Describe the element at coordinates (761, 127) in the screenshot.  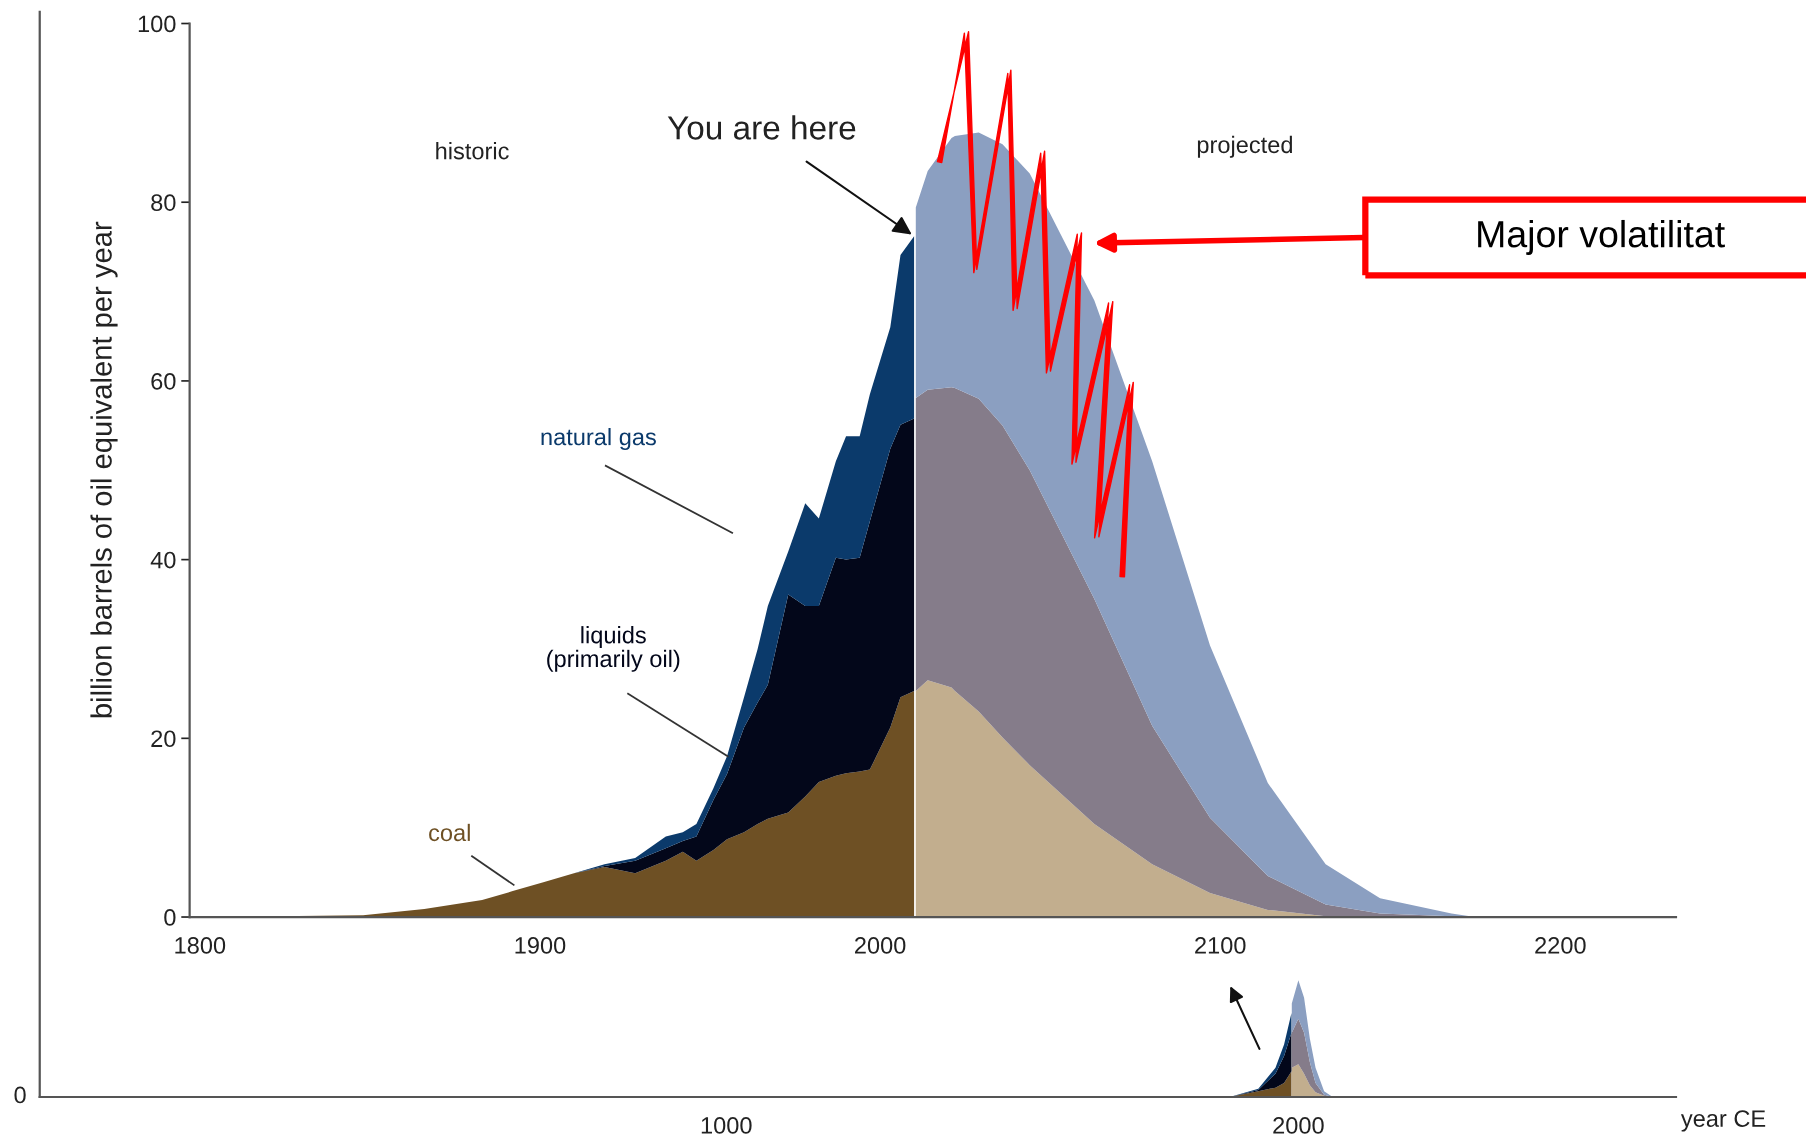
I see `annotation: You are here` at that location.